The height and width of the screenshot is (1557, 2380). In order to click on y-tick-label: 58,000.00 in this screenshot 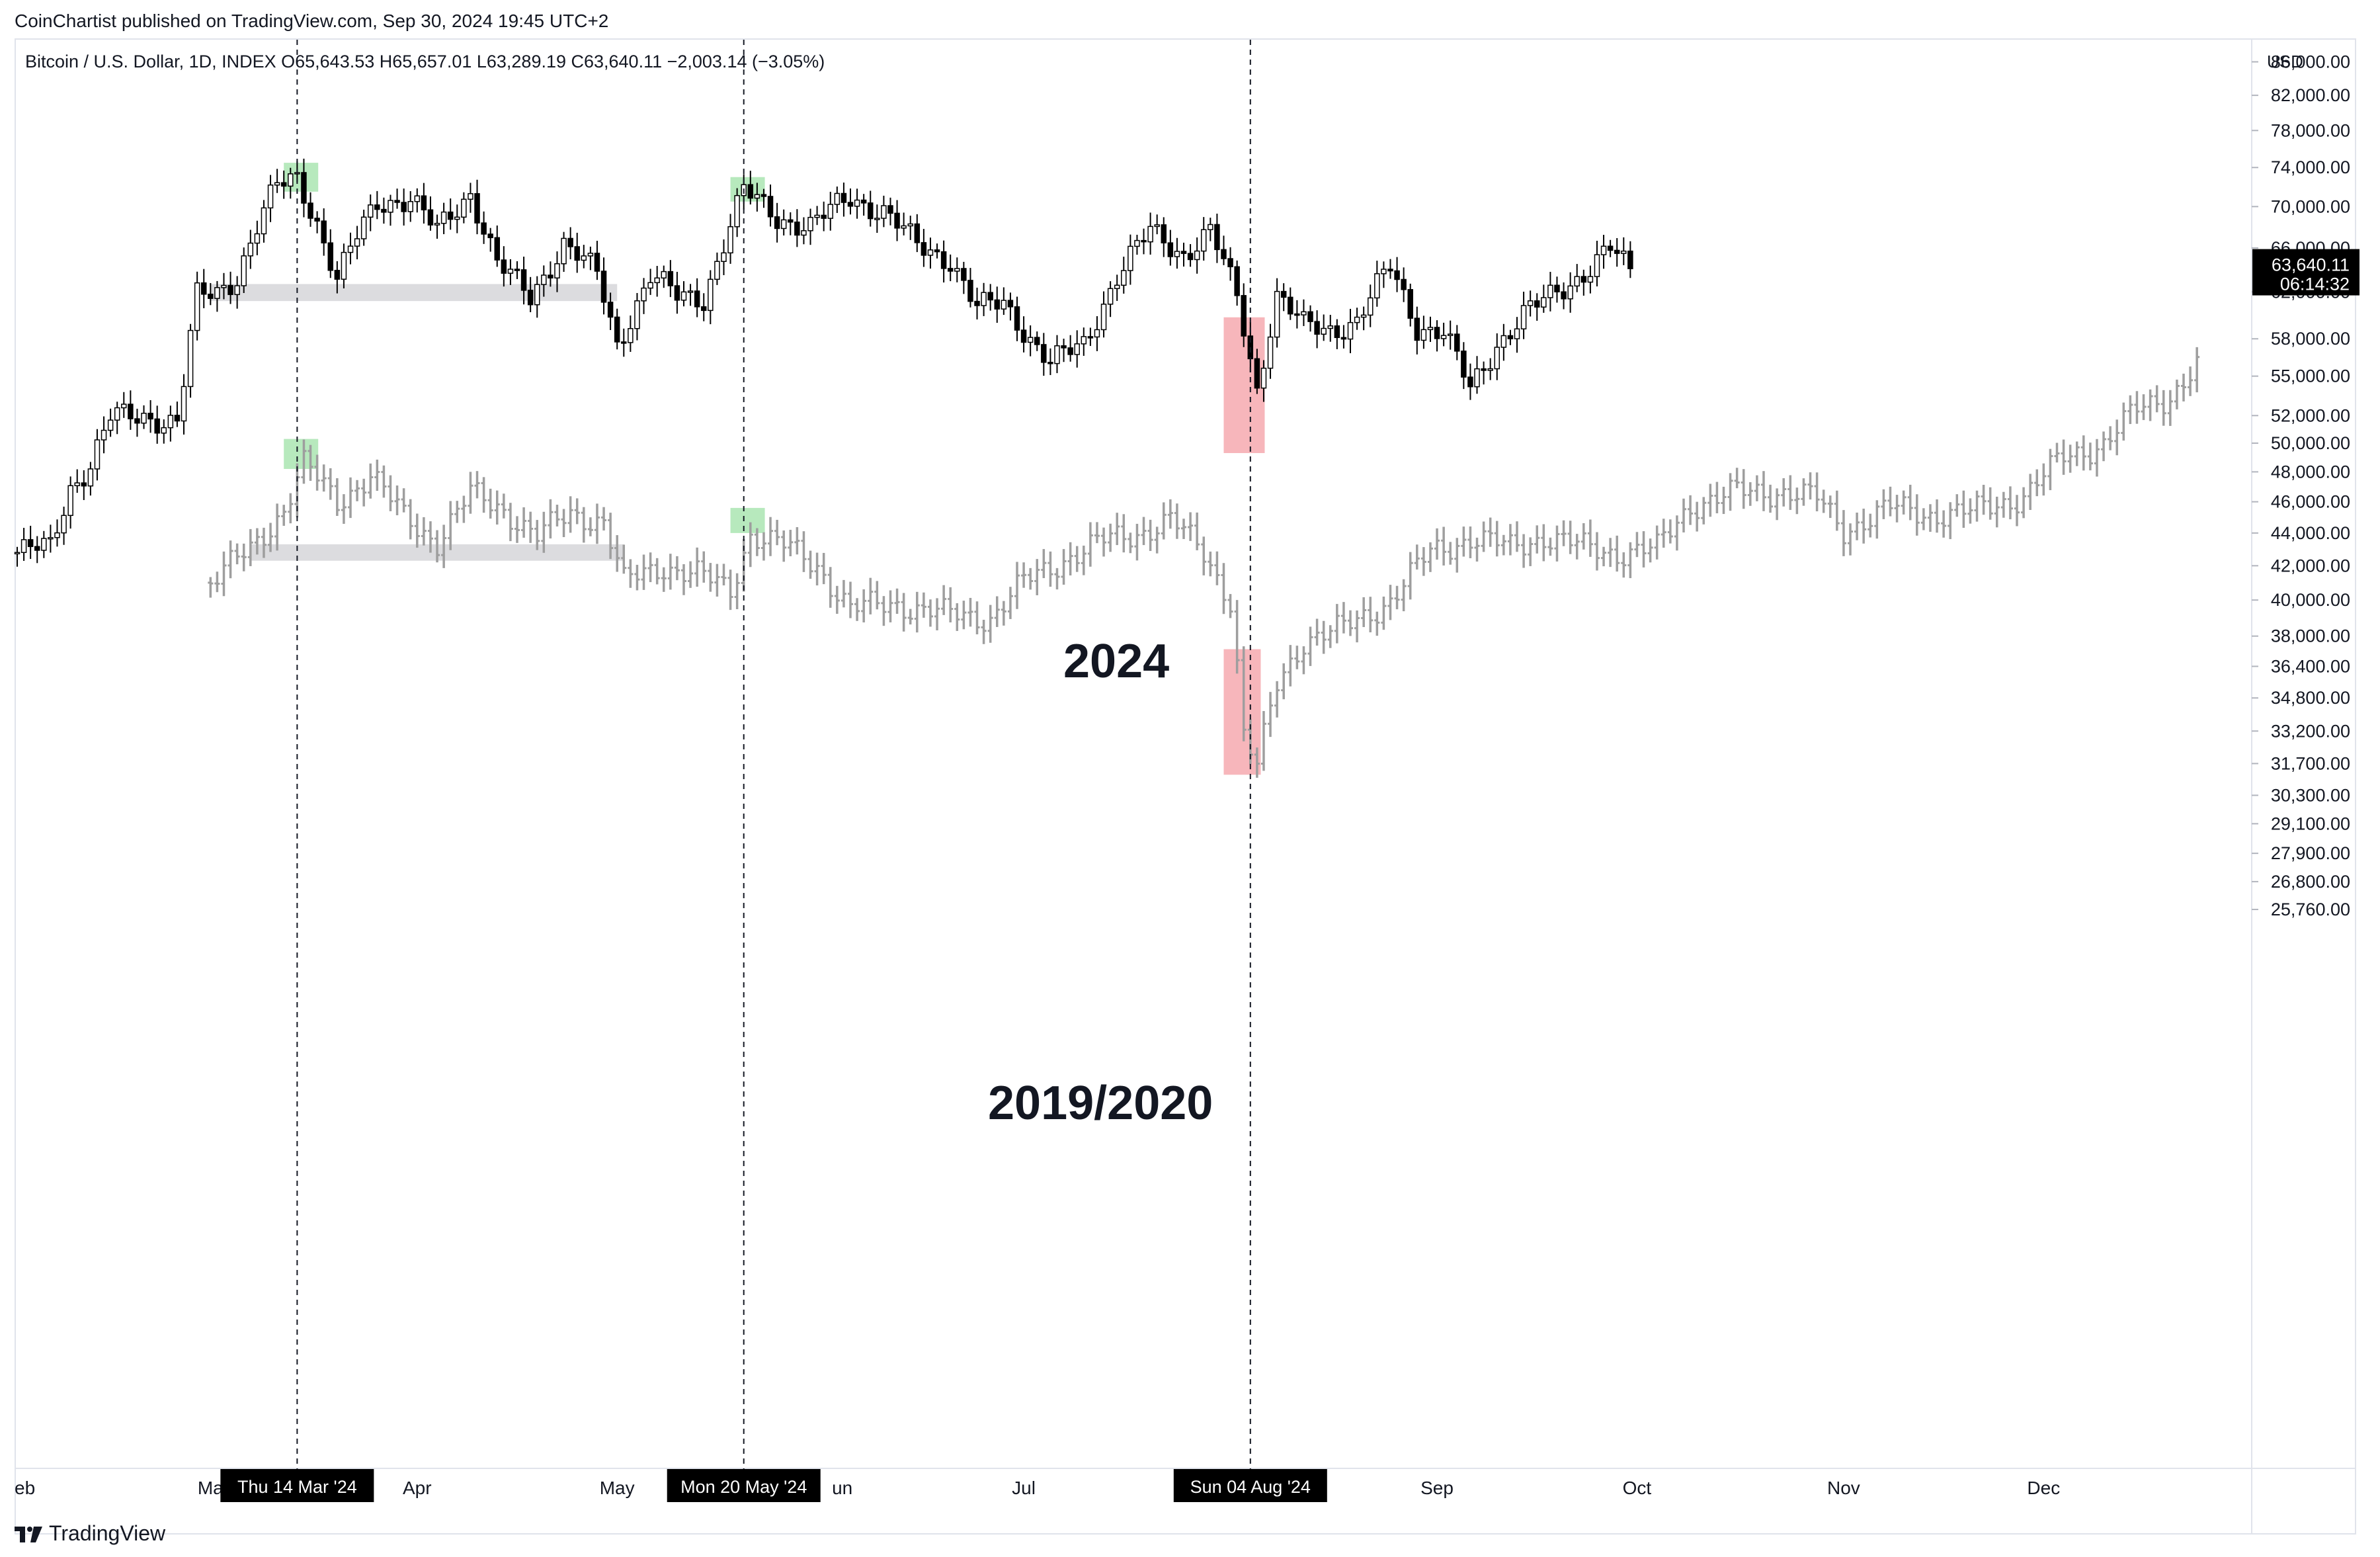, I will do `click(2310, 339)`.